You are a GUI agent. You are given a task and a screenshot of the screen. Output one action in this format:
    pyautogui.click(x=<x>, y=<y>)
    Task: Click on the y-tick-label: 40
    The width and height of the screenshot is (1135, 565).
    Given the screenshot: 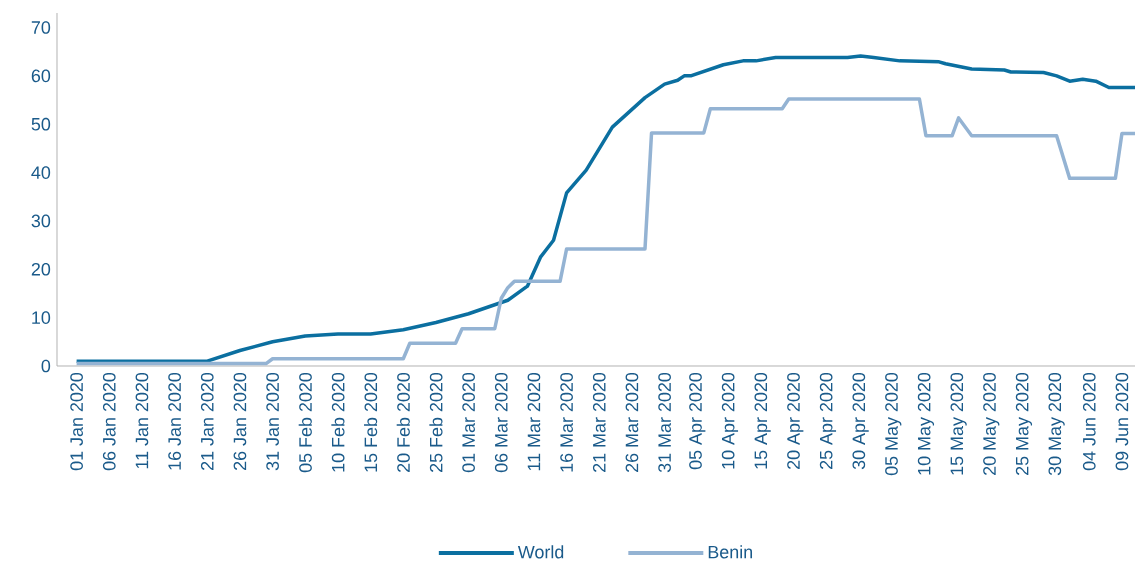 What is the action you would take?
    pyautogui.click(x=41, y=172)
    